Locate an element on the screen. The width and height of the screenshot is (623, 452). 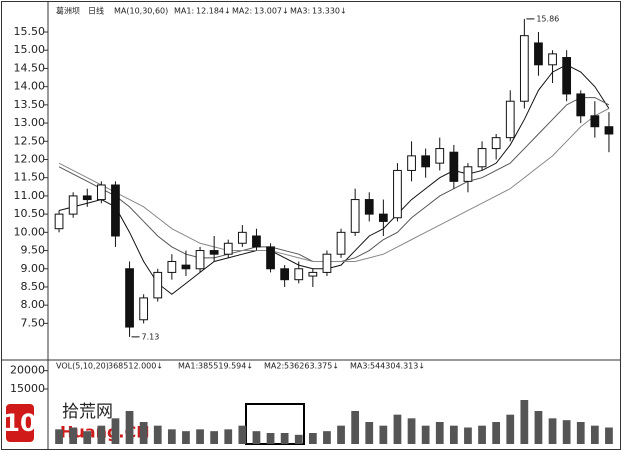
highlight-box is located at coordinates (275, 424).